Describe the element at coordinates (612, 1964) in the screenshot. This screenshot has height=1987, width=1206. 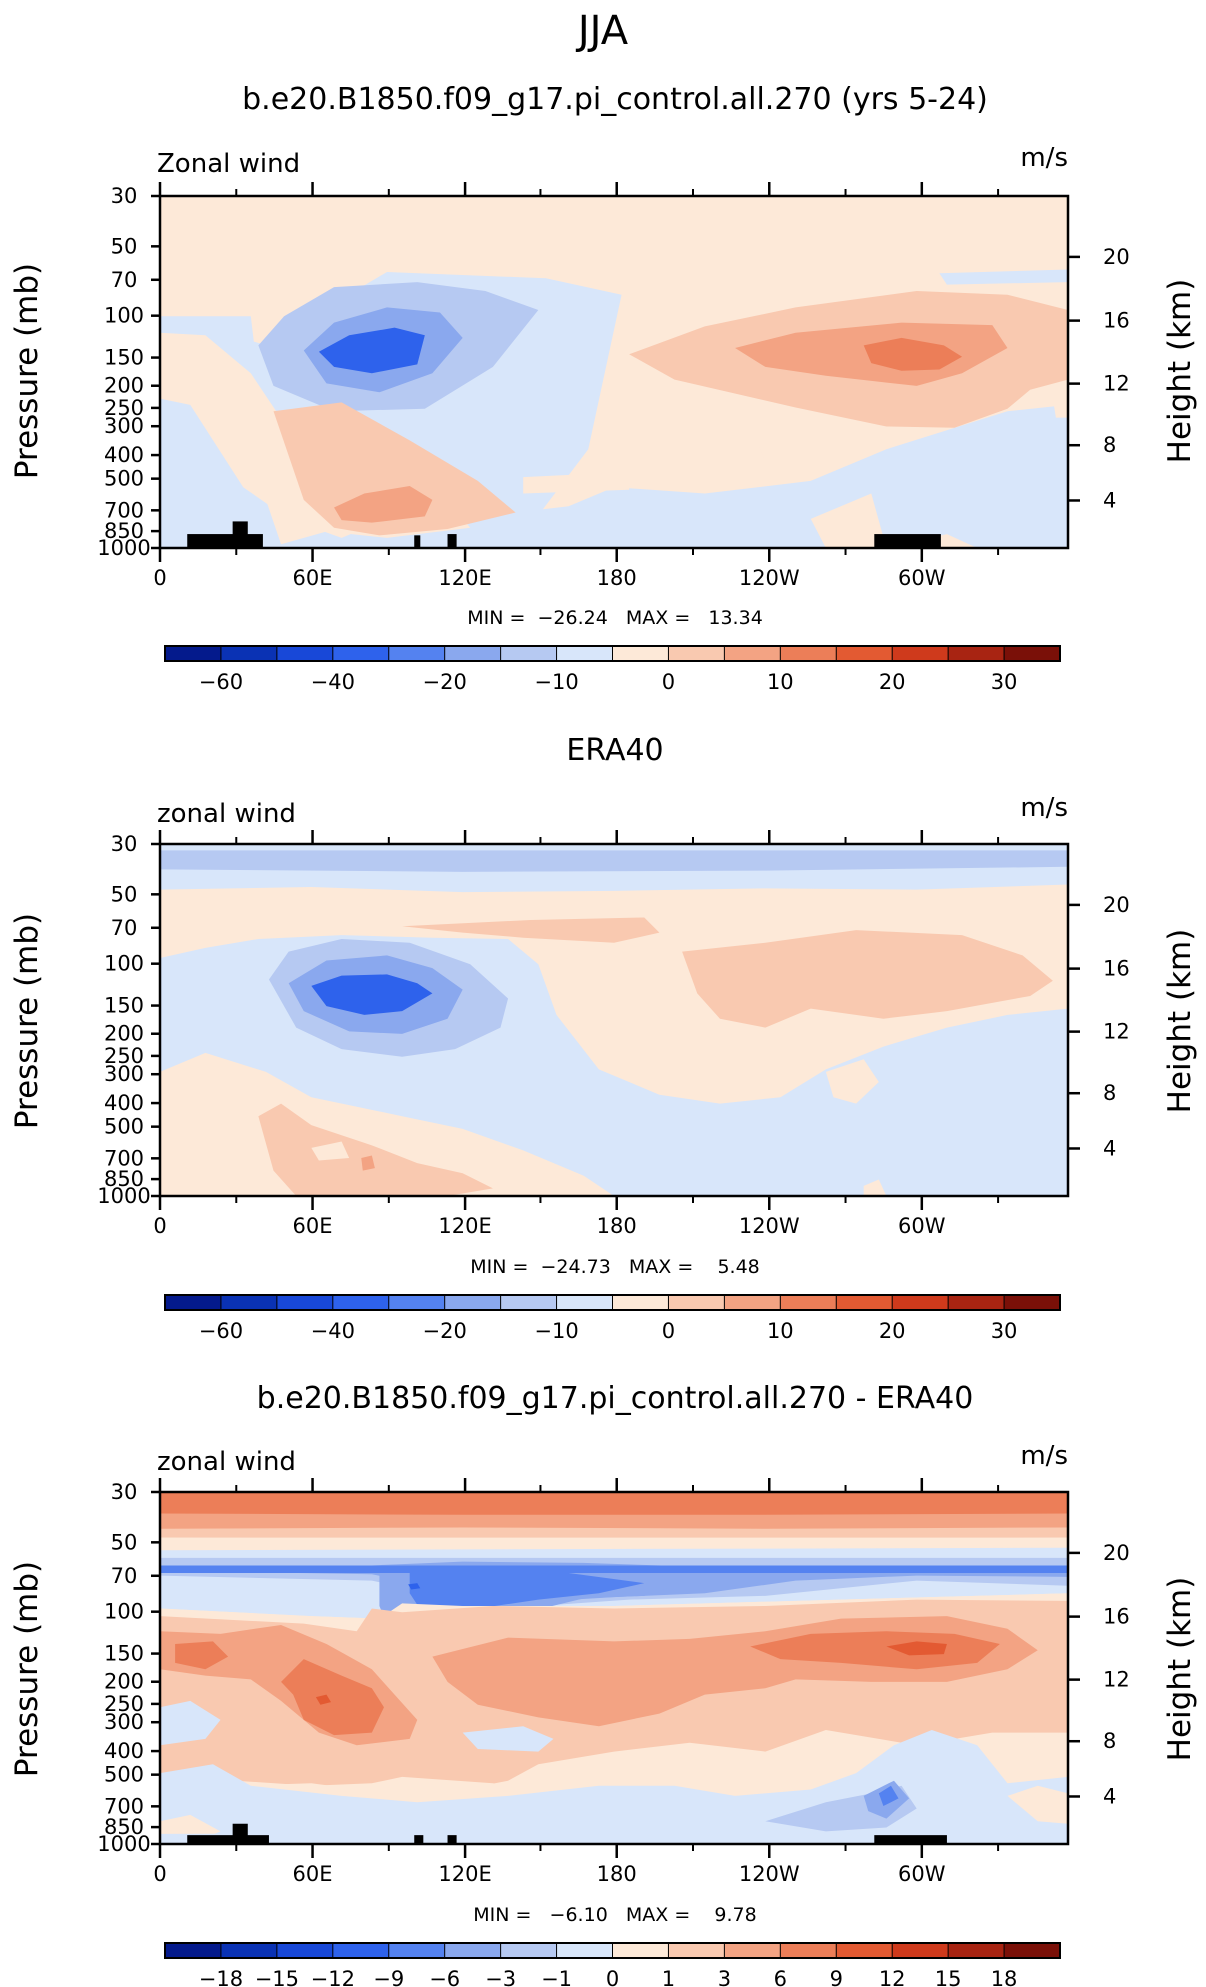
I see `colorbar: −18 −15 −12 −9 −6 −3 −1 0 1 3 6 9 12 15 18` at that location.